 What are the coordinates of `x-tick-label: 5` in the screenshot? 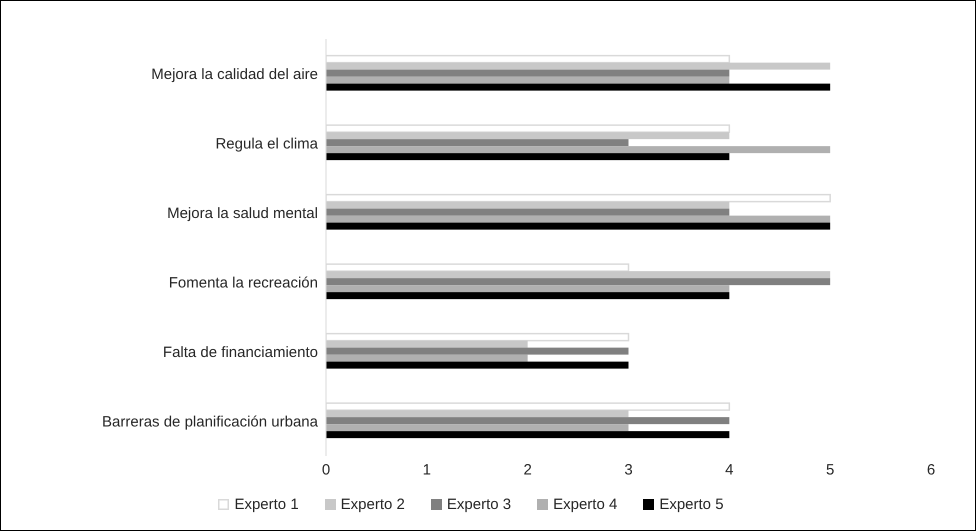 It's located at (830, 470).